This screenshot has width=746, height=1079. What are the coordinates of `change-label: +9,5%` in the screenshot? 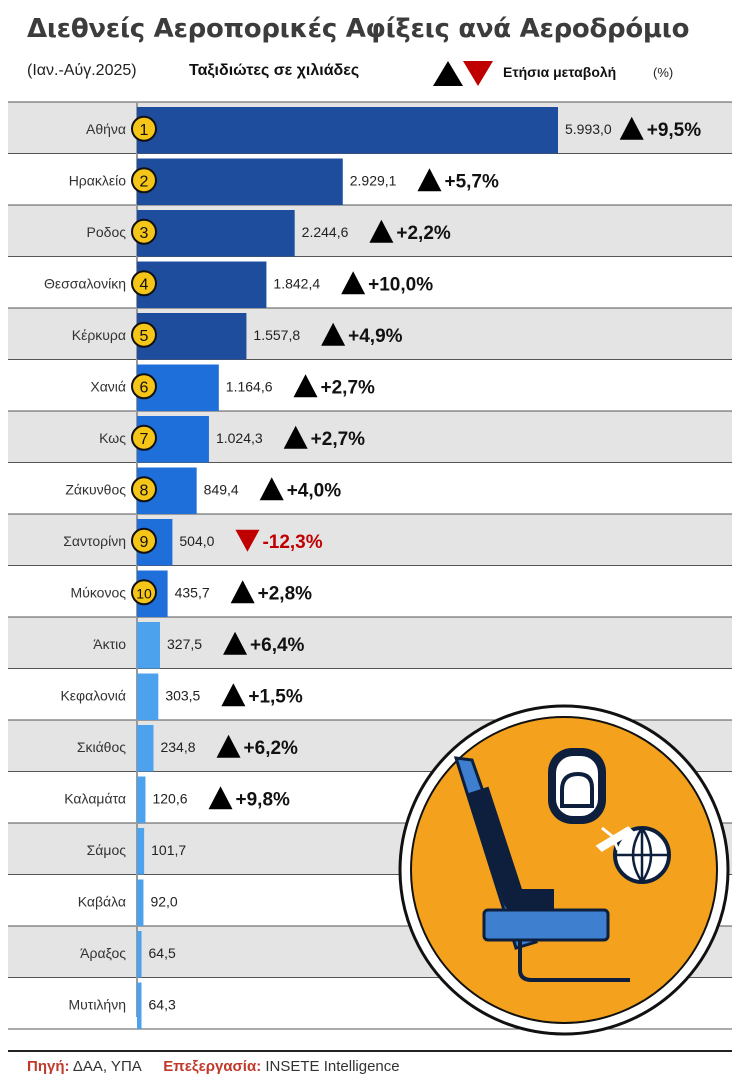 It's located at (674, 130).